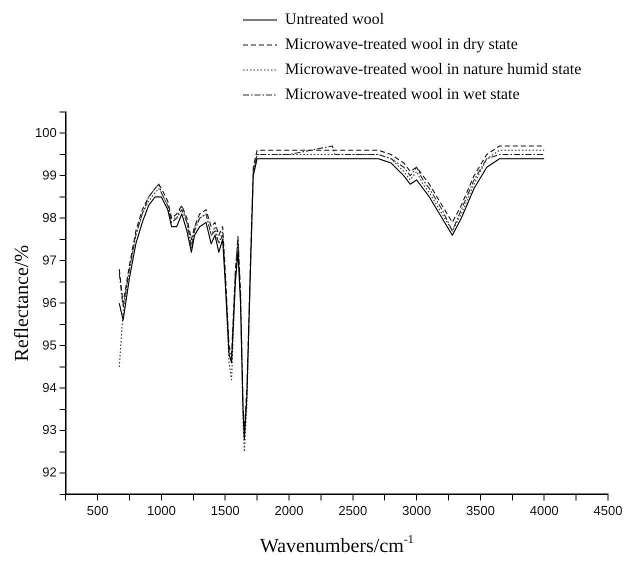  I want to click on y-axis-title: Reflectance/%, so click(22, 303).